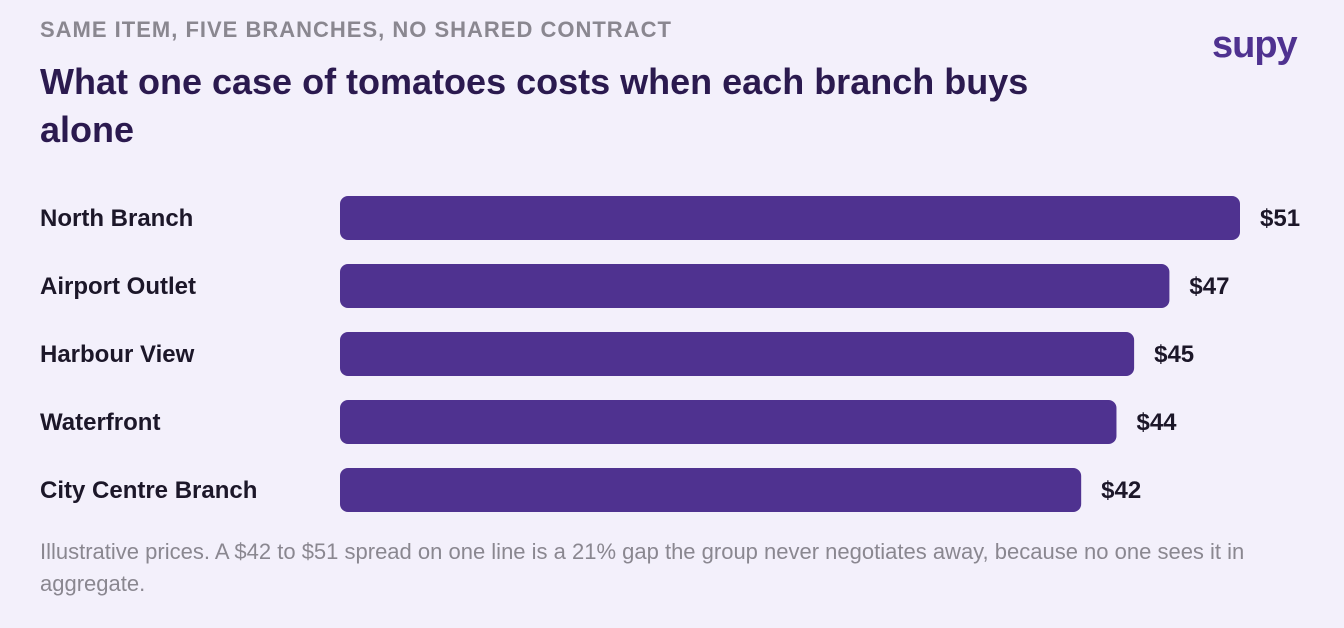  Describe the element at coordinates (118, 286) in the screenshot. I see `category-label: Airport Outlet` at that location.